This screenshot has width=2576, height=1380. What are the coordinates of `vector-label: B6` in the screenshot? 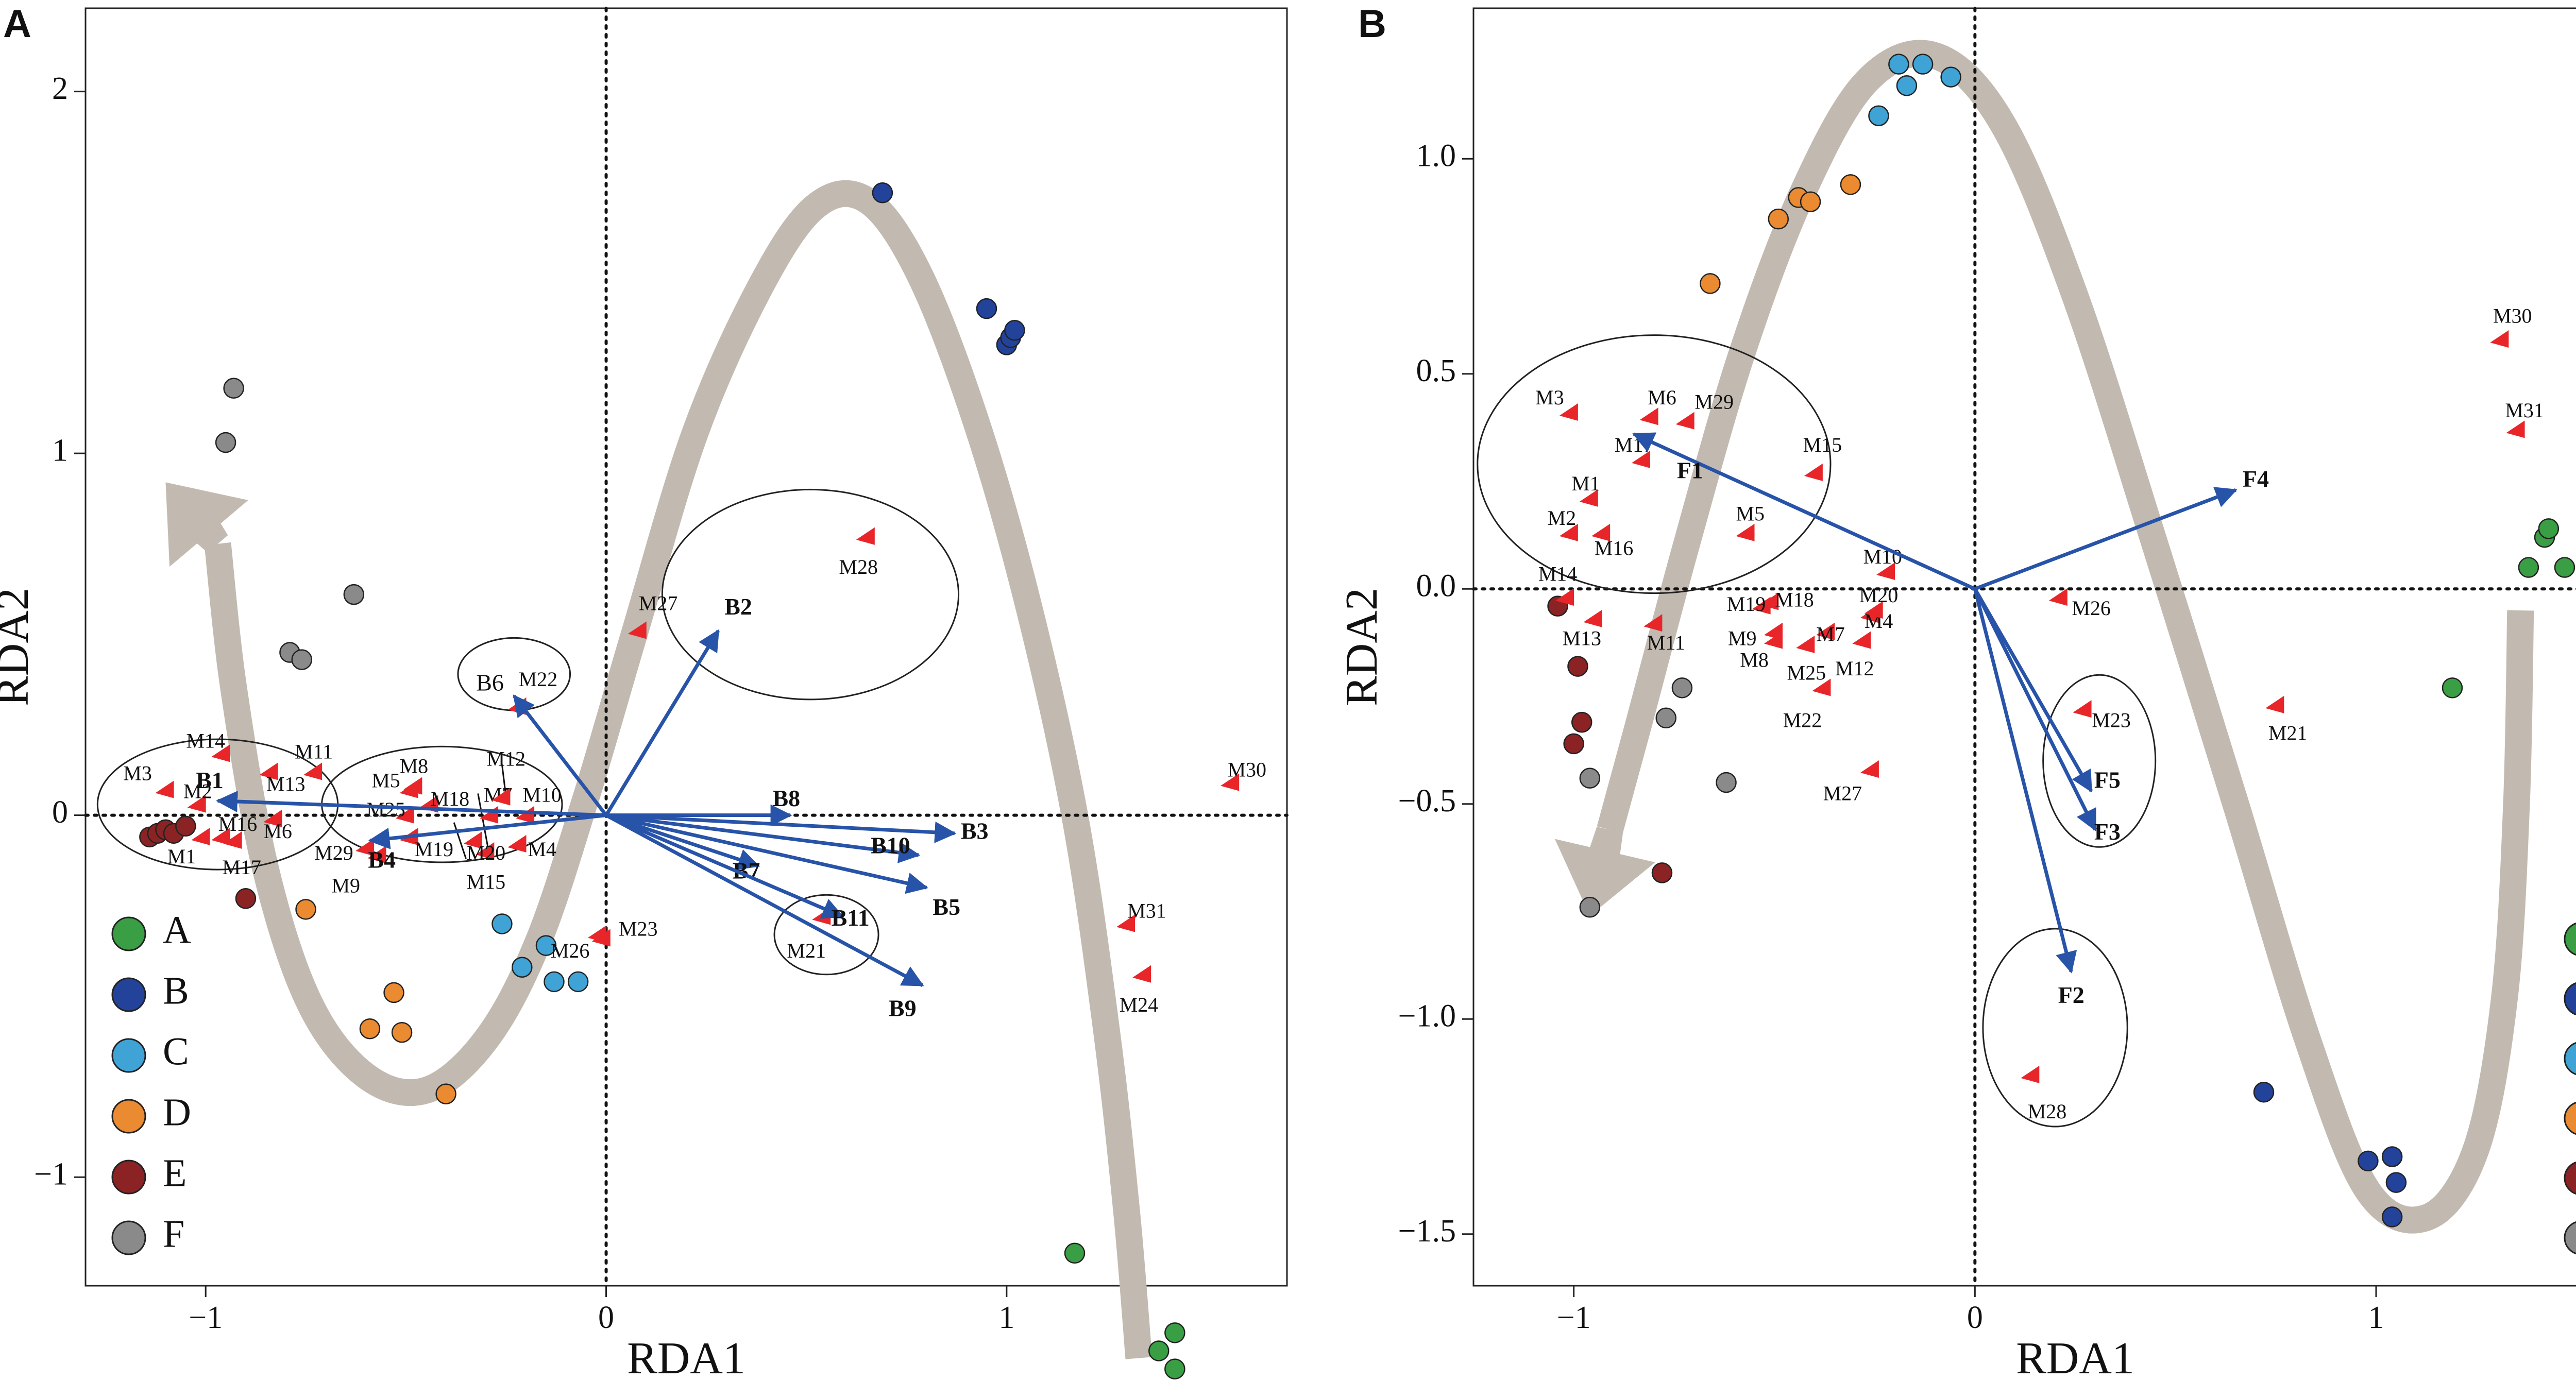 It's located at (490, 682).